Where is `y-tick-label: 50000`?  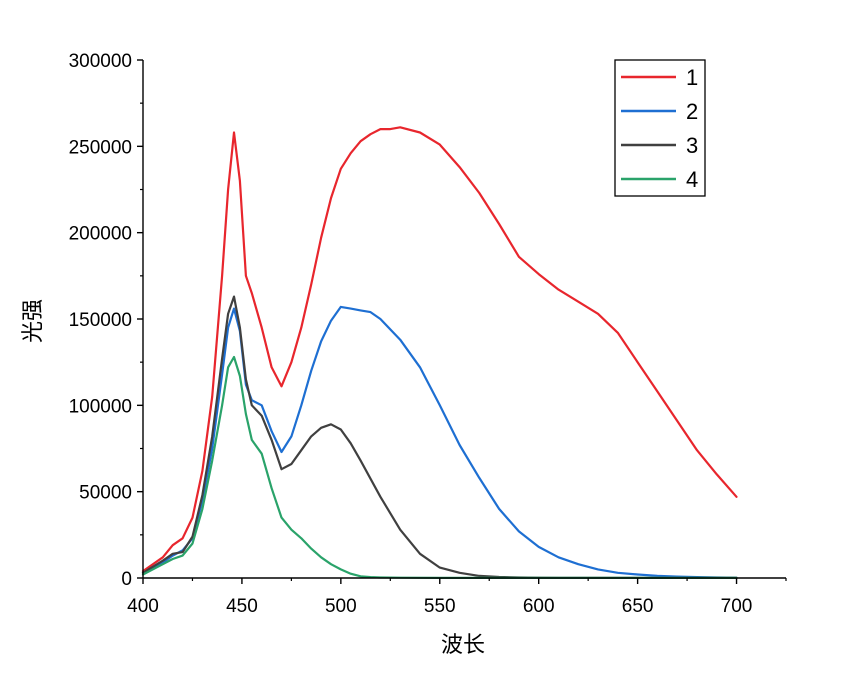
y-tick-label: 50000 is located at coordinates (105, 493).